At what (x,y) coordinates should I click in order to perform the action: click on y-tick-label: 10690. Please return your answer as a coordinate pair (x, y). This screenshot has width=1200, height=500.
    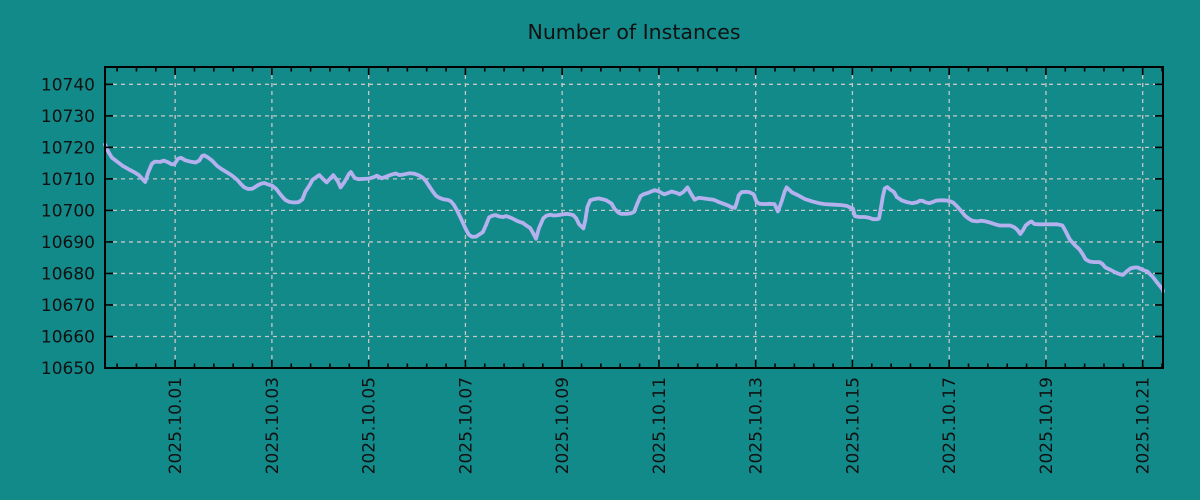
    Looking at the image, I should click on (68, 243).